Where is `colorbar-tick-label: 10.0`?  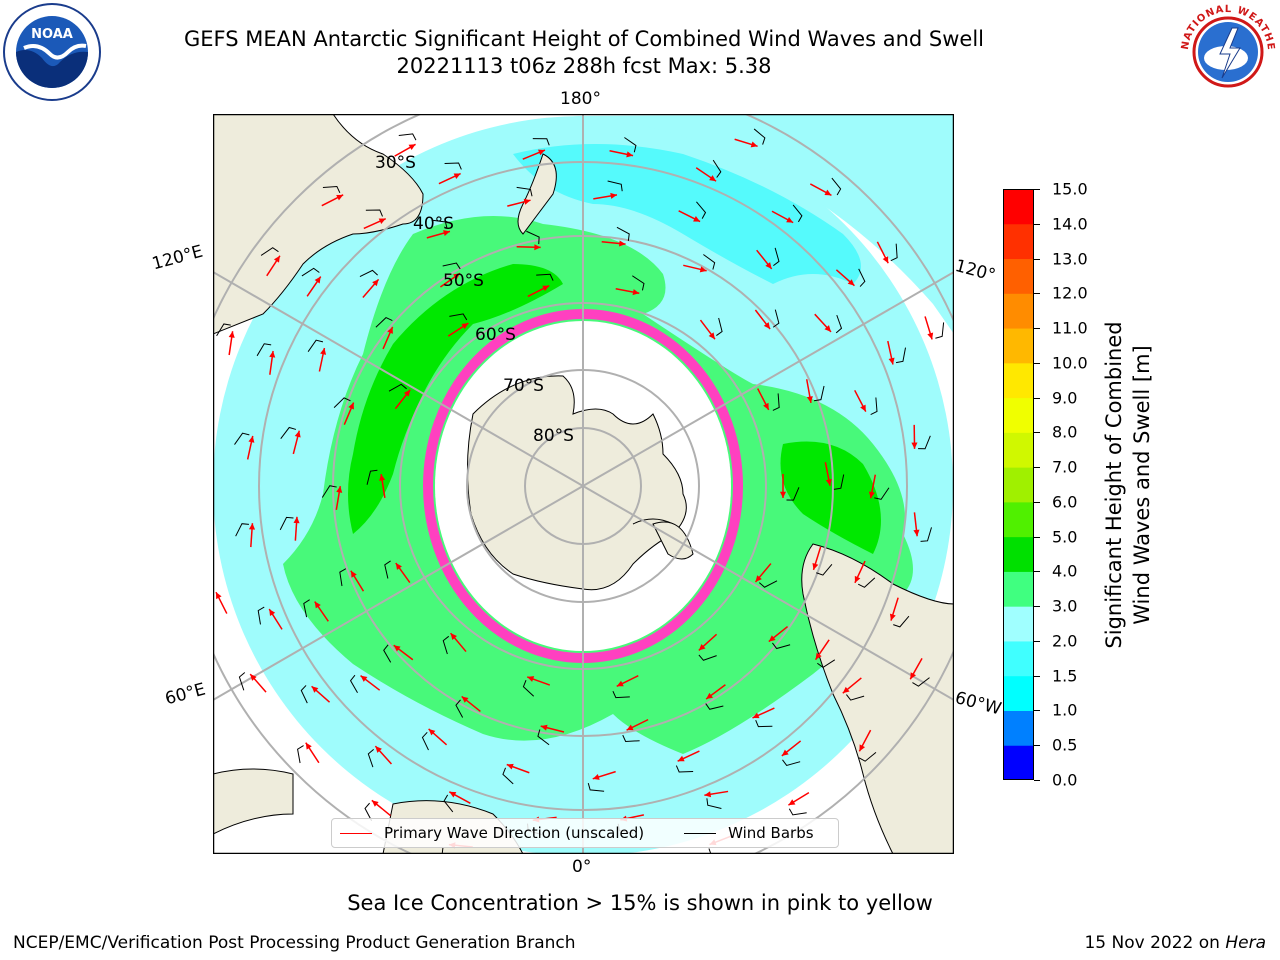
colorbar-tick-label: 10.0 is located at coordinates (1070, 363).